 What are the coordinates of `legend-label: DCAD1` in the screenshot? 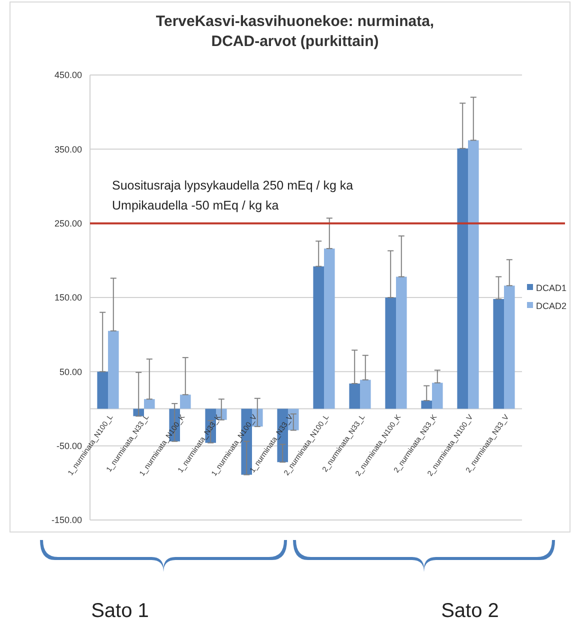 It's located at (551, 288).